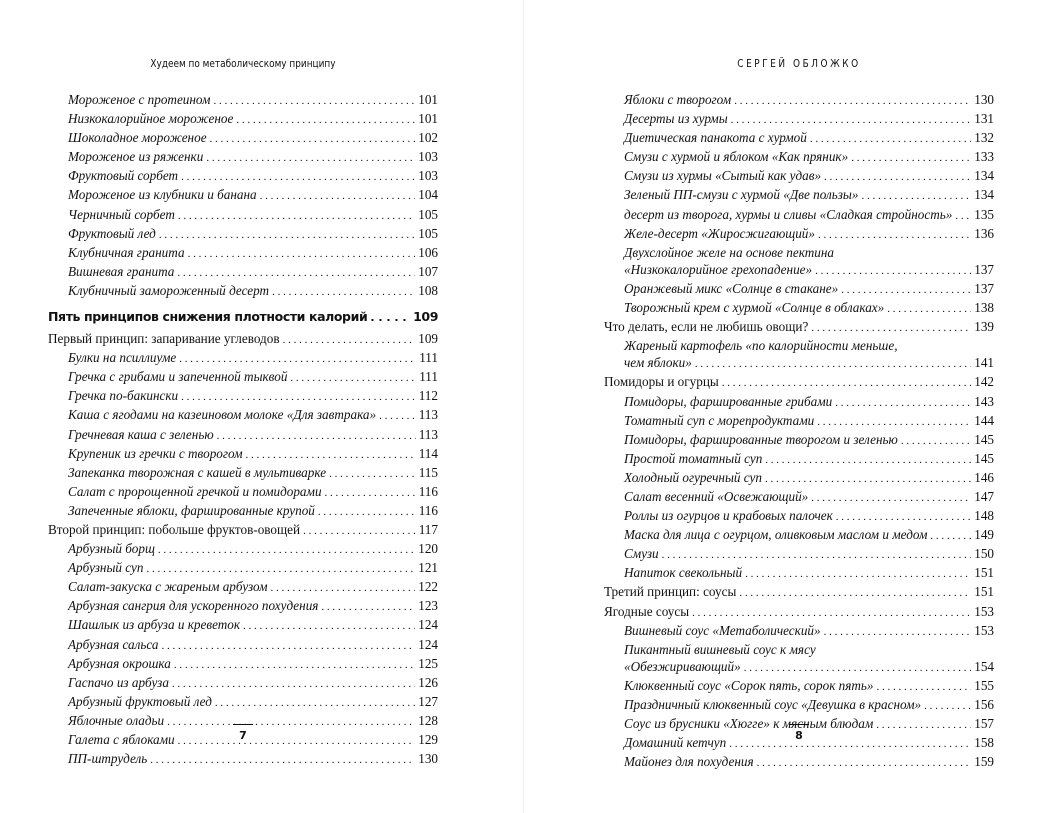 Image resolution: width=1047 pixels, height=813 pixels. Describe the element at coordinates (155, 453) in the screenshot. I see `entry-title: Крупеник из гречки с творогом` at that location.